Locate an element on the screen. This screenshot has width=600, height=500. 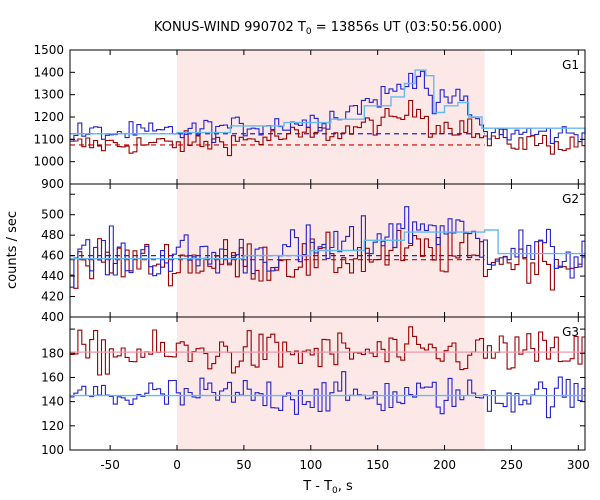
panel-name-label: G2 is located at coordinates (570, 199).